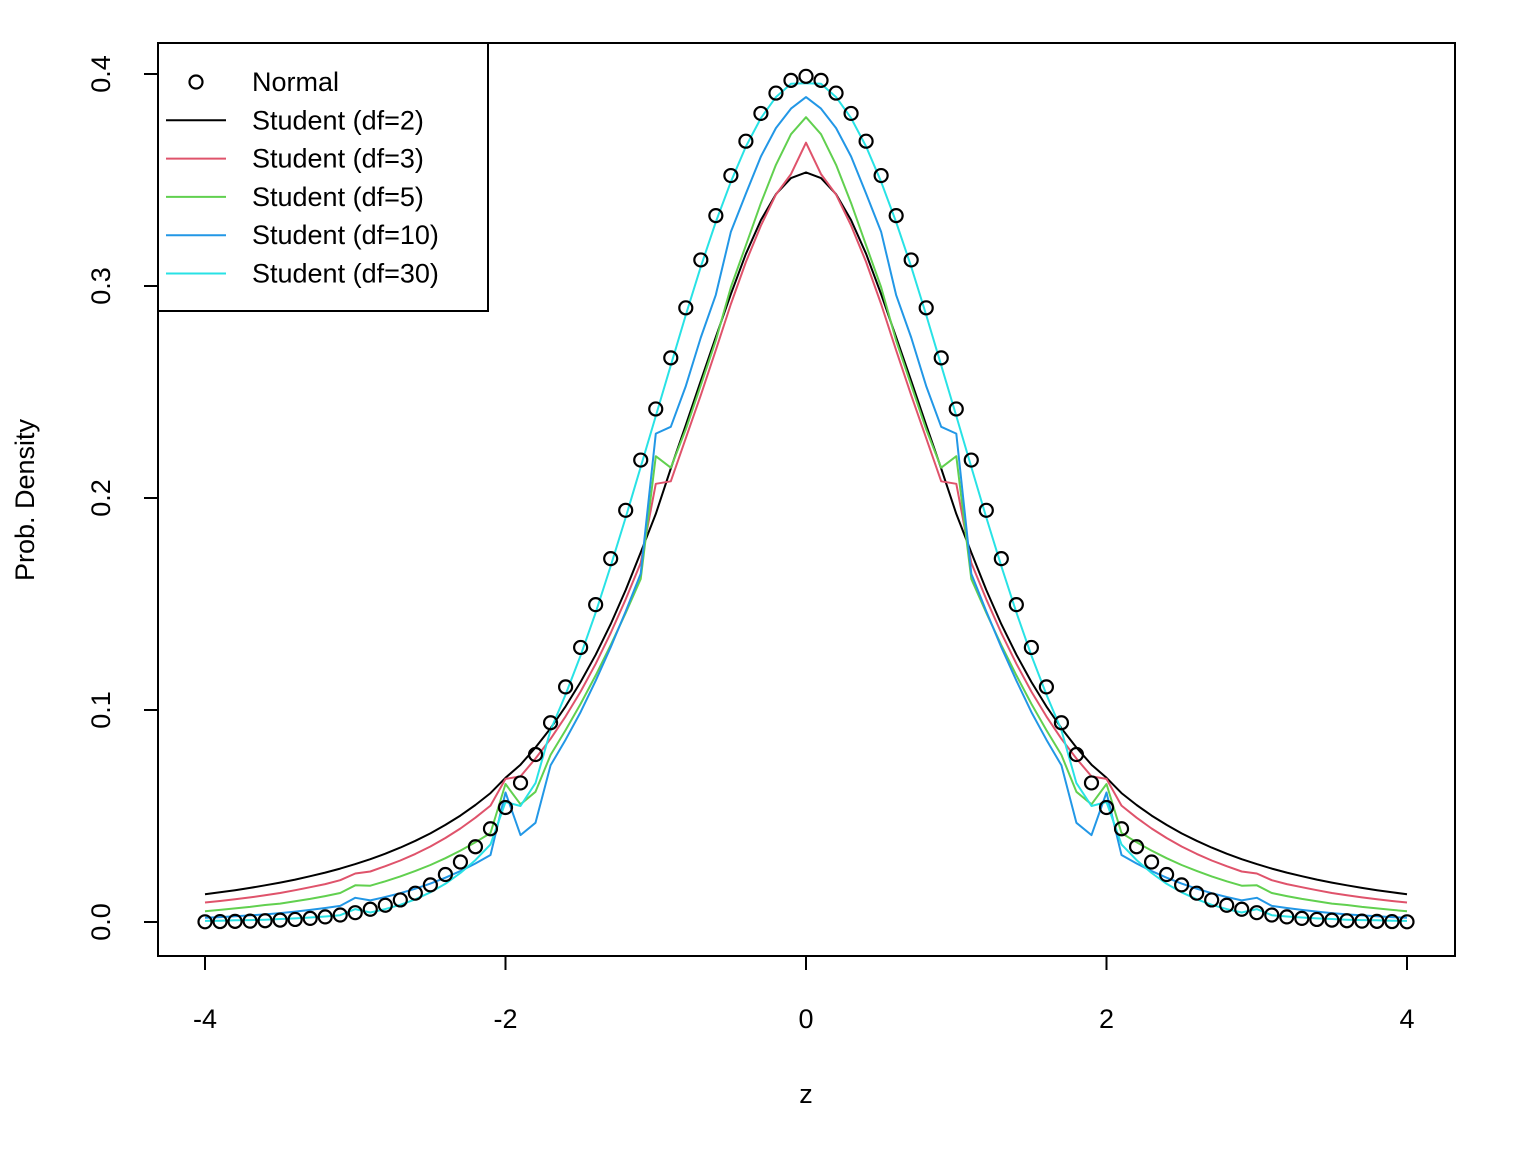  What do you see at coordinates (338, 159) in the screenshot?
I see `legend-label: Student (df=3)` at bounding box center [338, 159].